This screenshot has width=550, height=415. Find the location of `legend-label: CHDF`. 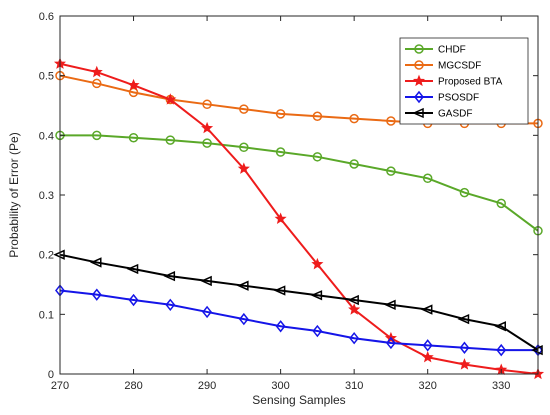

legend-label: CHDF is located at coordinates (452, 50).